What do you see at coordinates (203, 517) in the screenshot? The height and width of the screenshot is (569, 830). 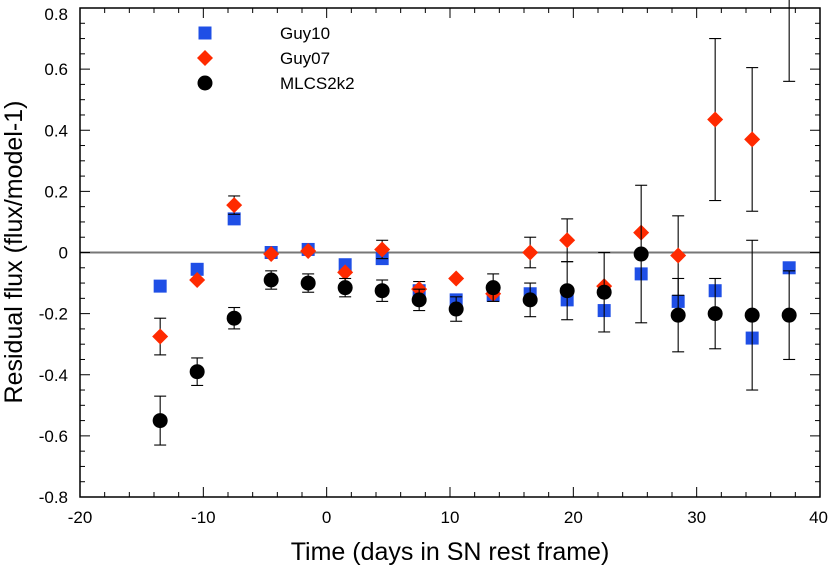 I see `x-tick-label: -10` at bounding box center [203, 517].